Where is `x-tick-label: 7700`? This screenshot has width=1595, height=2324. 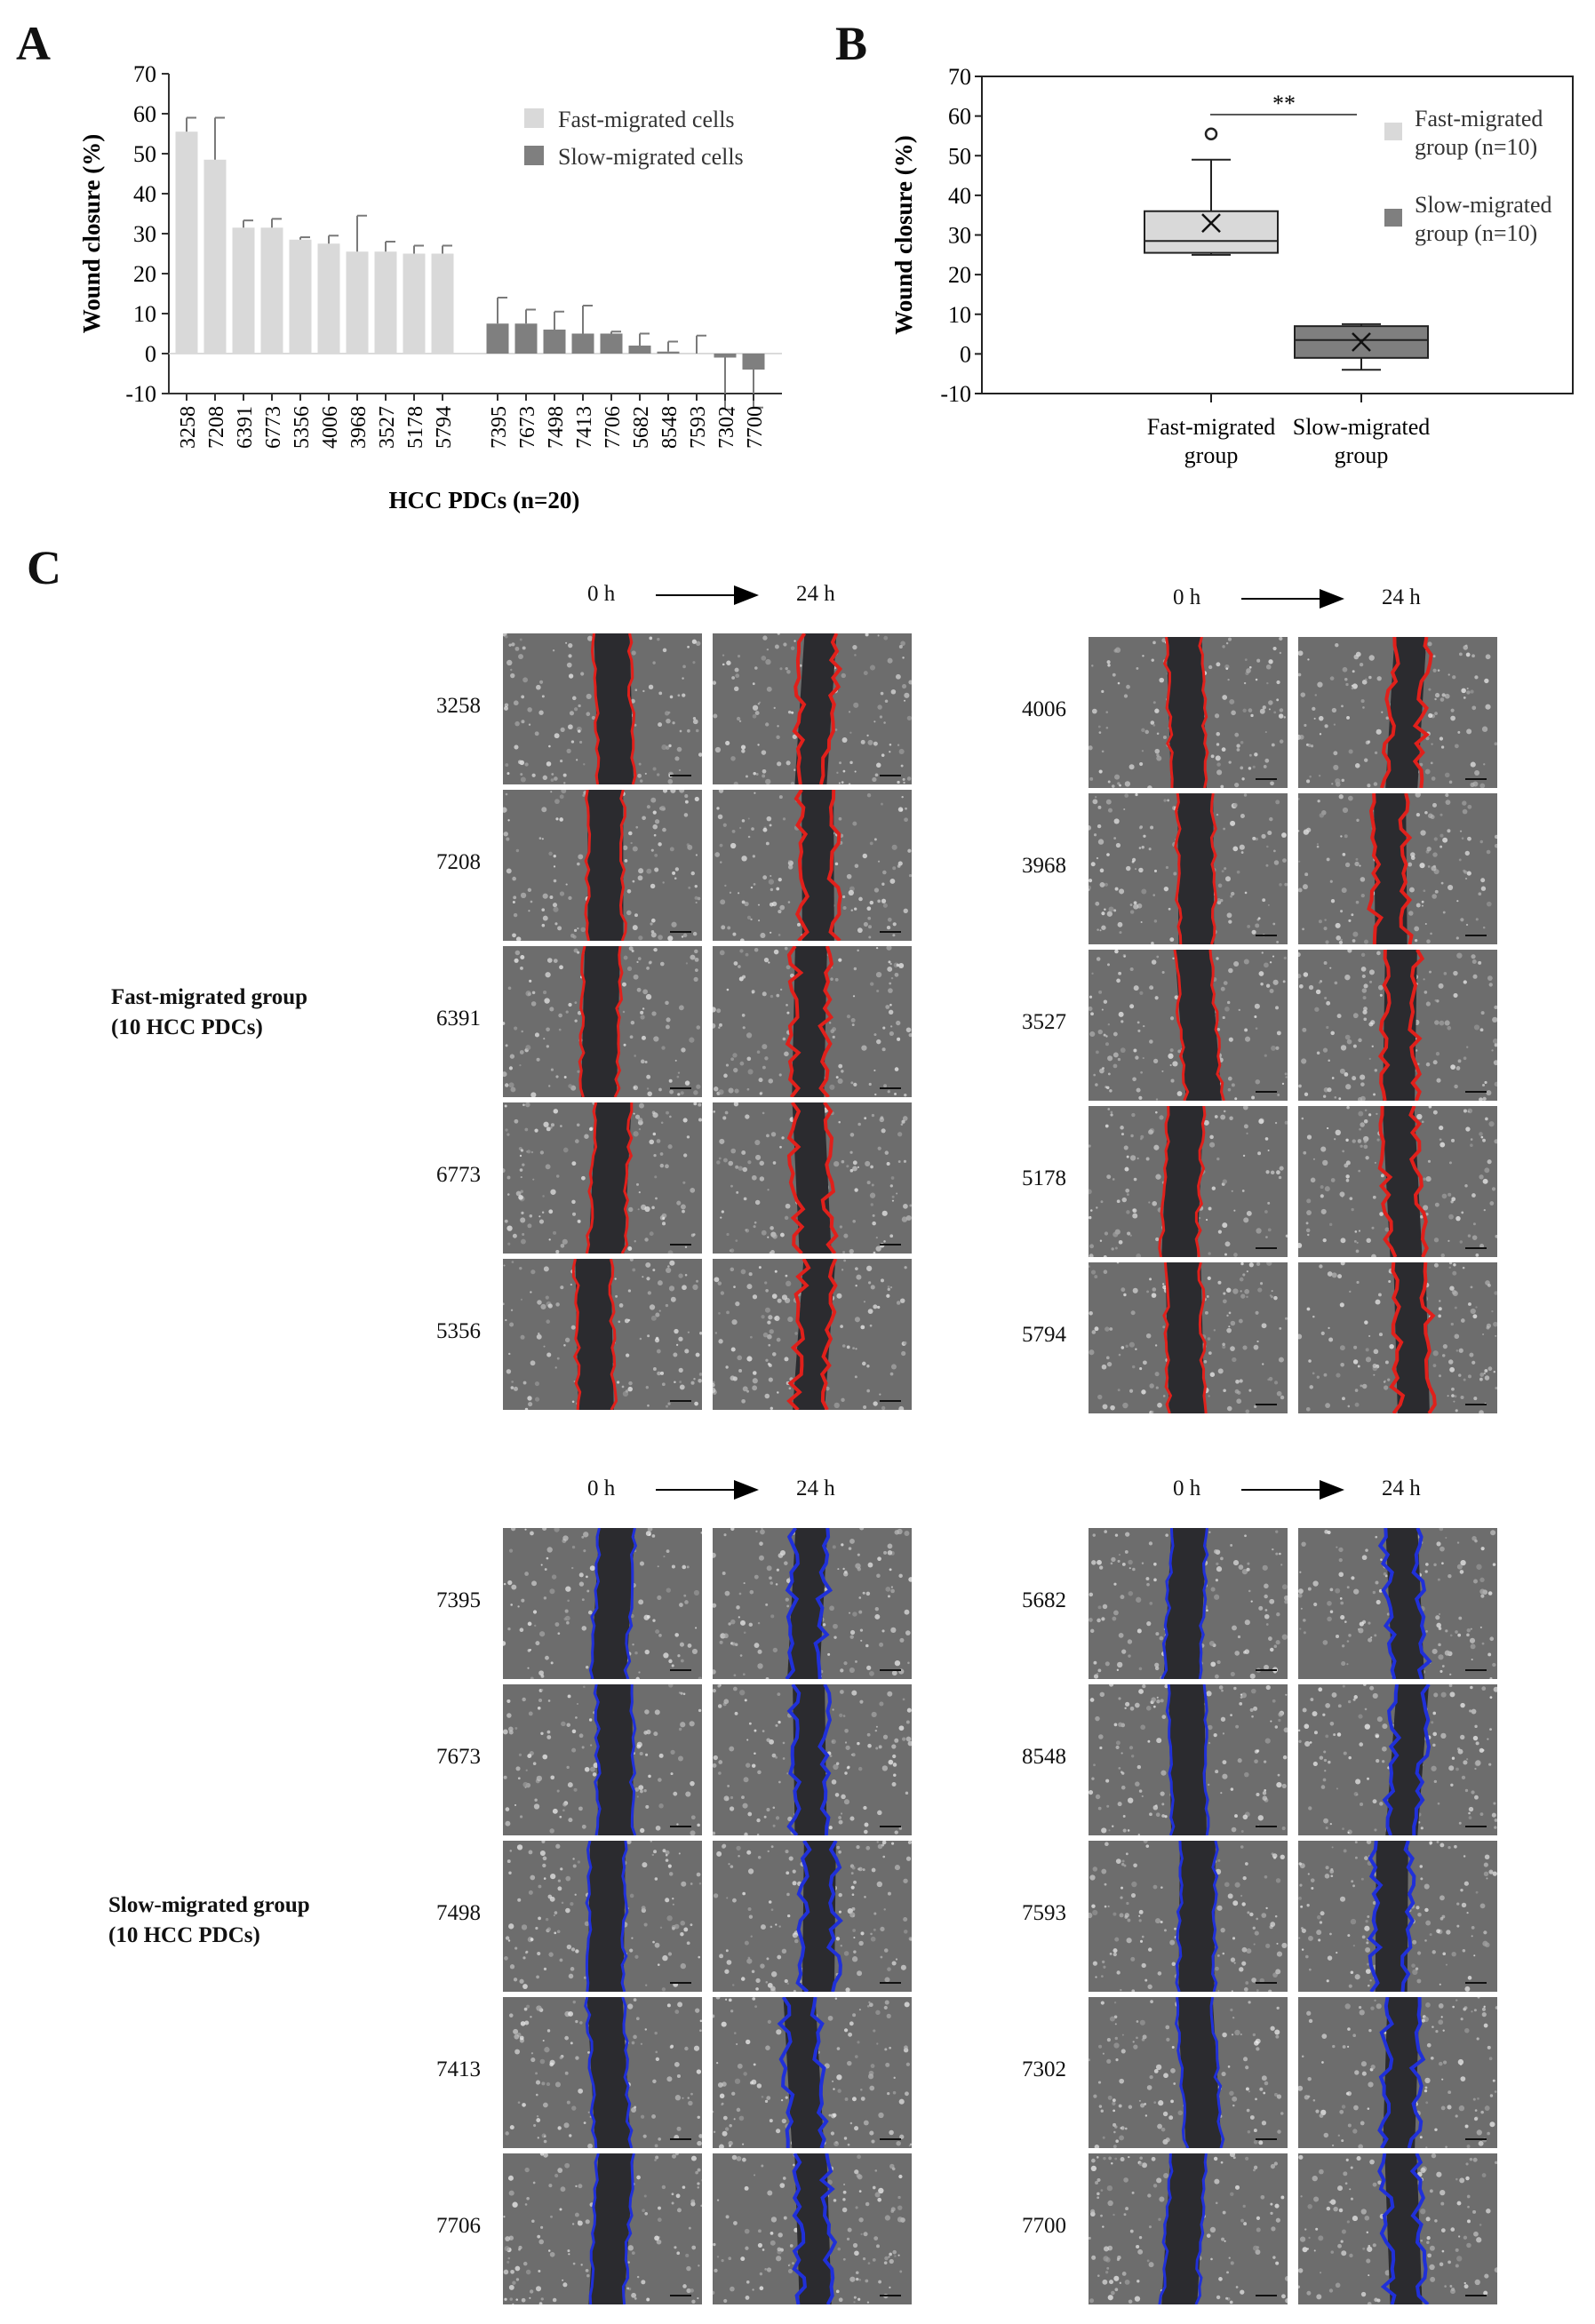 x-tick-label: 7700 is located at coordinates (755, 428).